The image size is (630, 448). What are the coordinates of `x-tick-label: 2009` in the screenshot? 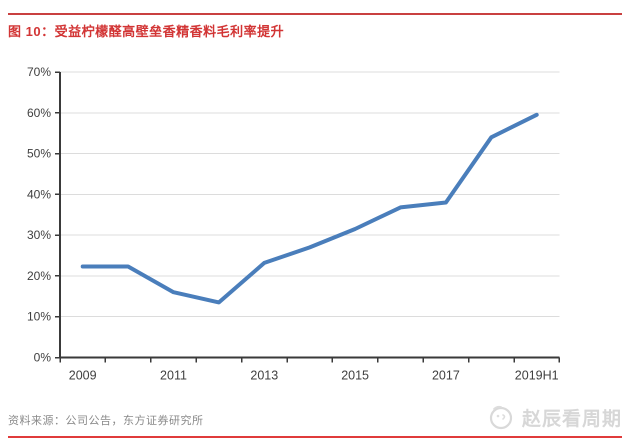 It's located at (83, 376).